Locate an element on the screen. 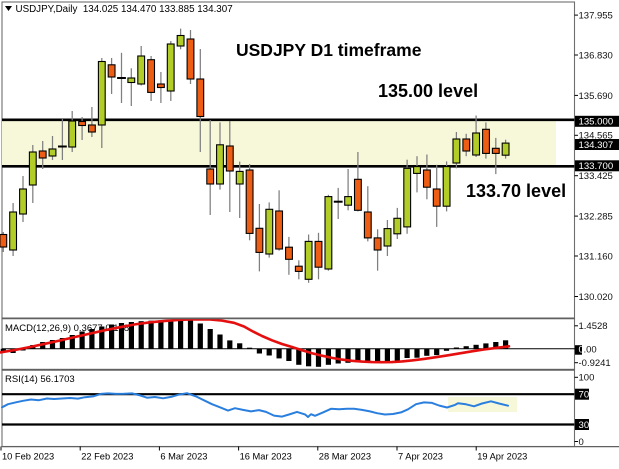  svg-text: 130.020 is located at coordinates (596, 297).